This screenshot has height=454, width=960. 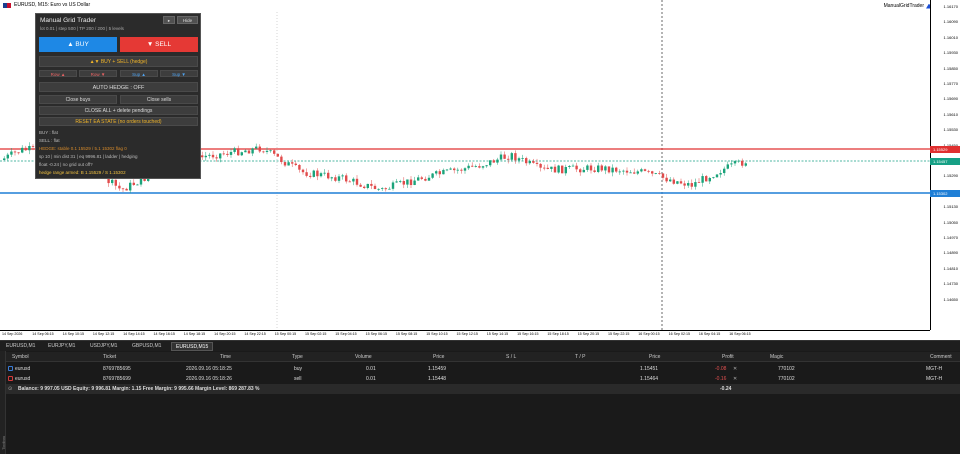 What do you see at coordinates (118, 110) in the screenshot?
I see `close-all-button: CLOSE ALL + delete pendings` at bounding box center [118, 110].